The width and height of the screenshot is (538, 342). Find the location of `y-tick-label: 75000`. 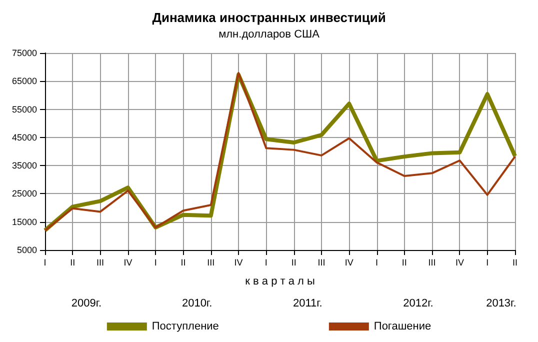

y-tick-label: 75000 is located at coordinates (24, 53).